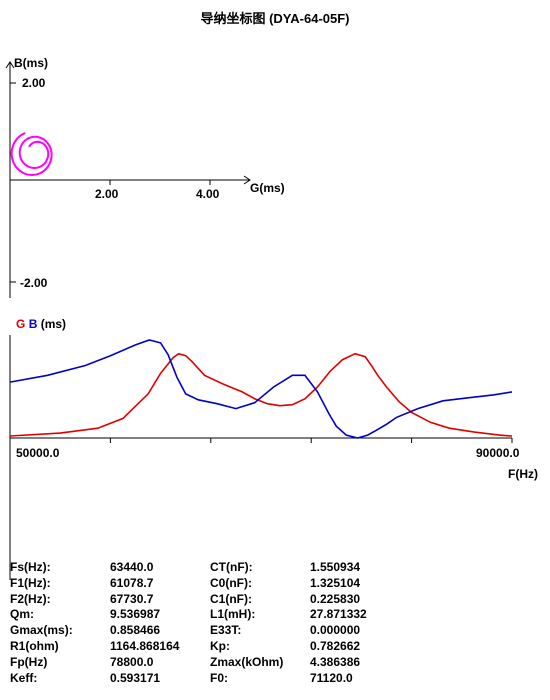  I want to click on freq-x-max-label: 90000.0, so click(498, 453).